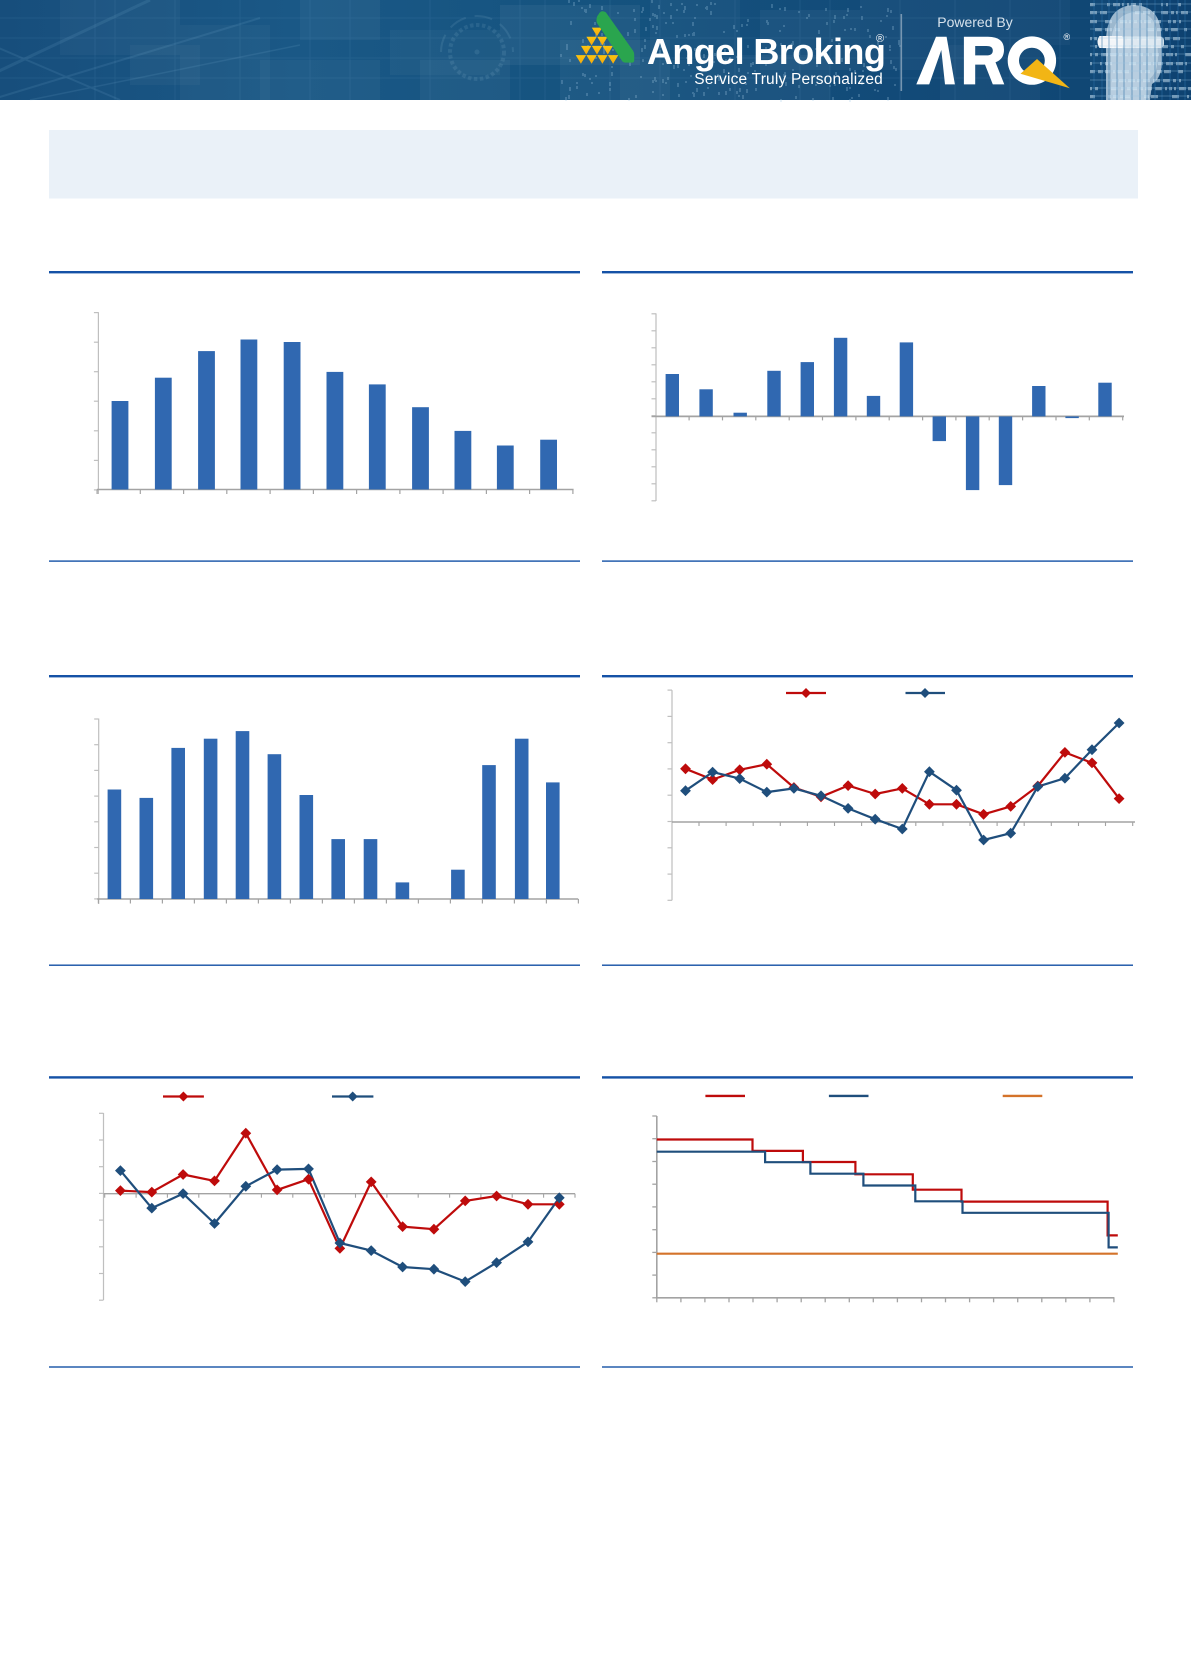  Describe the element at coordinates (788, 79) in the screenshot. I see `svg-text: Service Truly Personalized` at that location.